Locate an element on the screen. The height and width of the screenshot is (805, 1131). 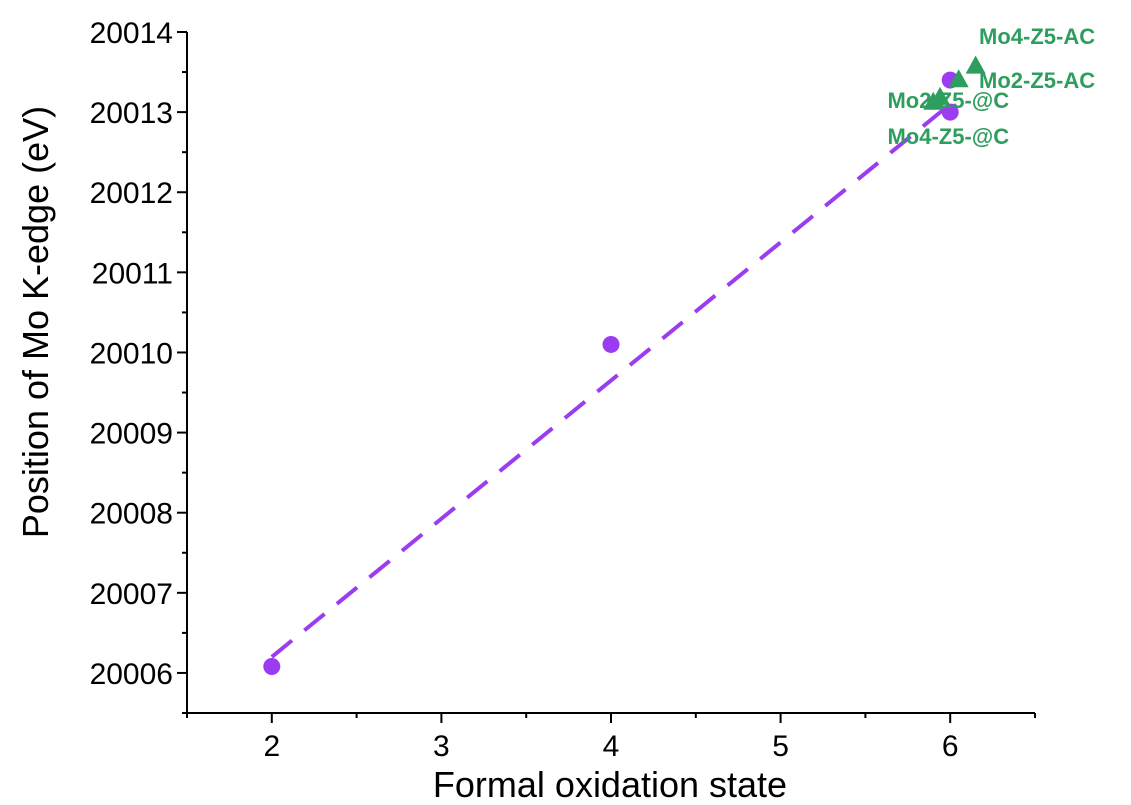
x-tick-label: 5 is located at coordinates (780, 746).